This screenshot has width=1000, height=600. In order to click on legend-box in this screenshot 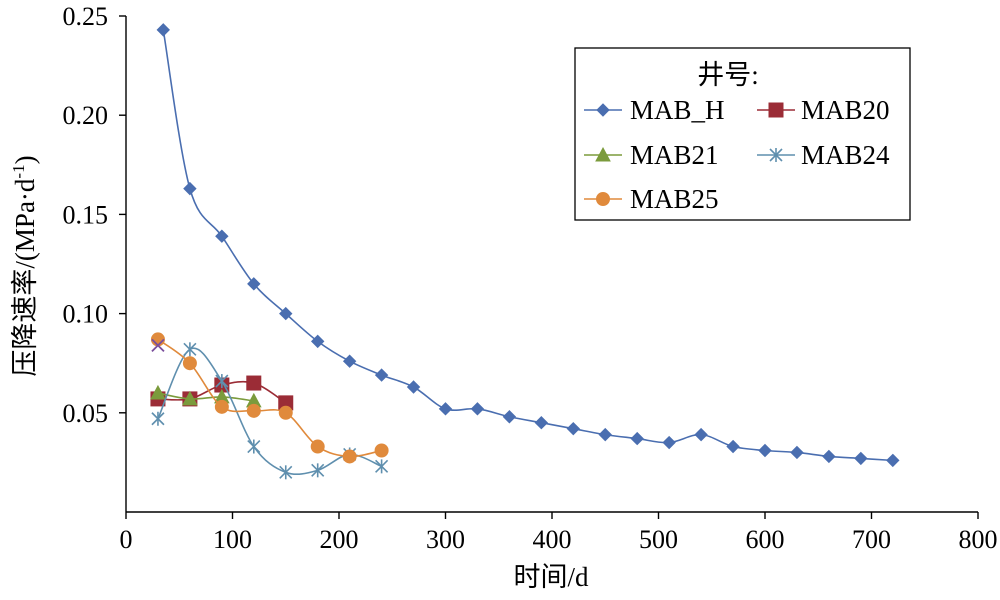, I will do `click(742, 134)`.